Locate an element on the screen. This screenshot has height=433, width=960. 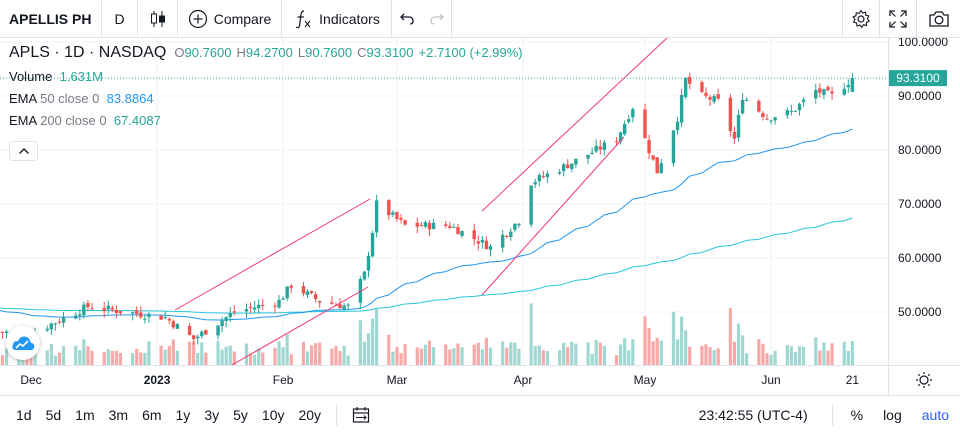
compare-label: Compare is located at coordinates (242, 18).